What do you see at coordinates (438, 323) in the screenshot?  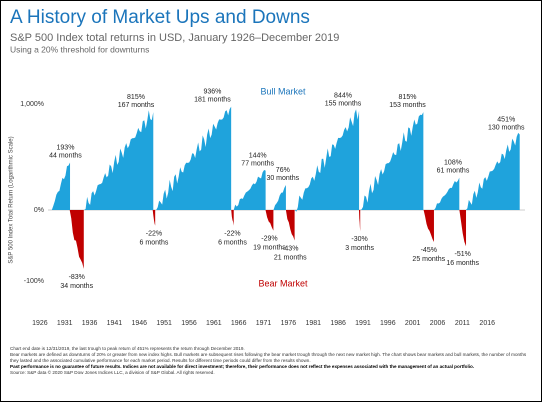 I see `x-tick-label: 2006` at bounding box center [438, 323].